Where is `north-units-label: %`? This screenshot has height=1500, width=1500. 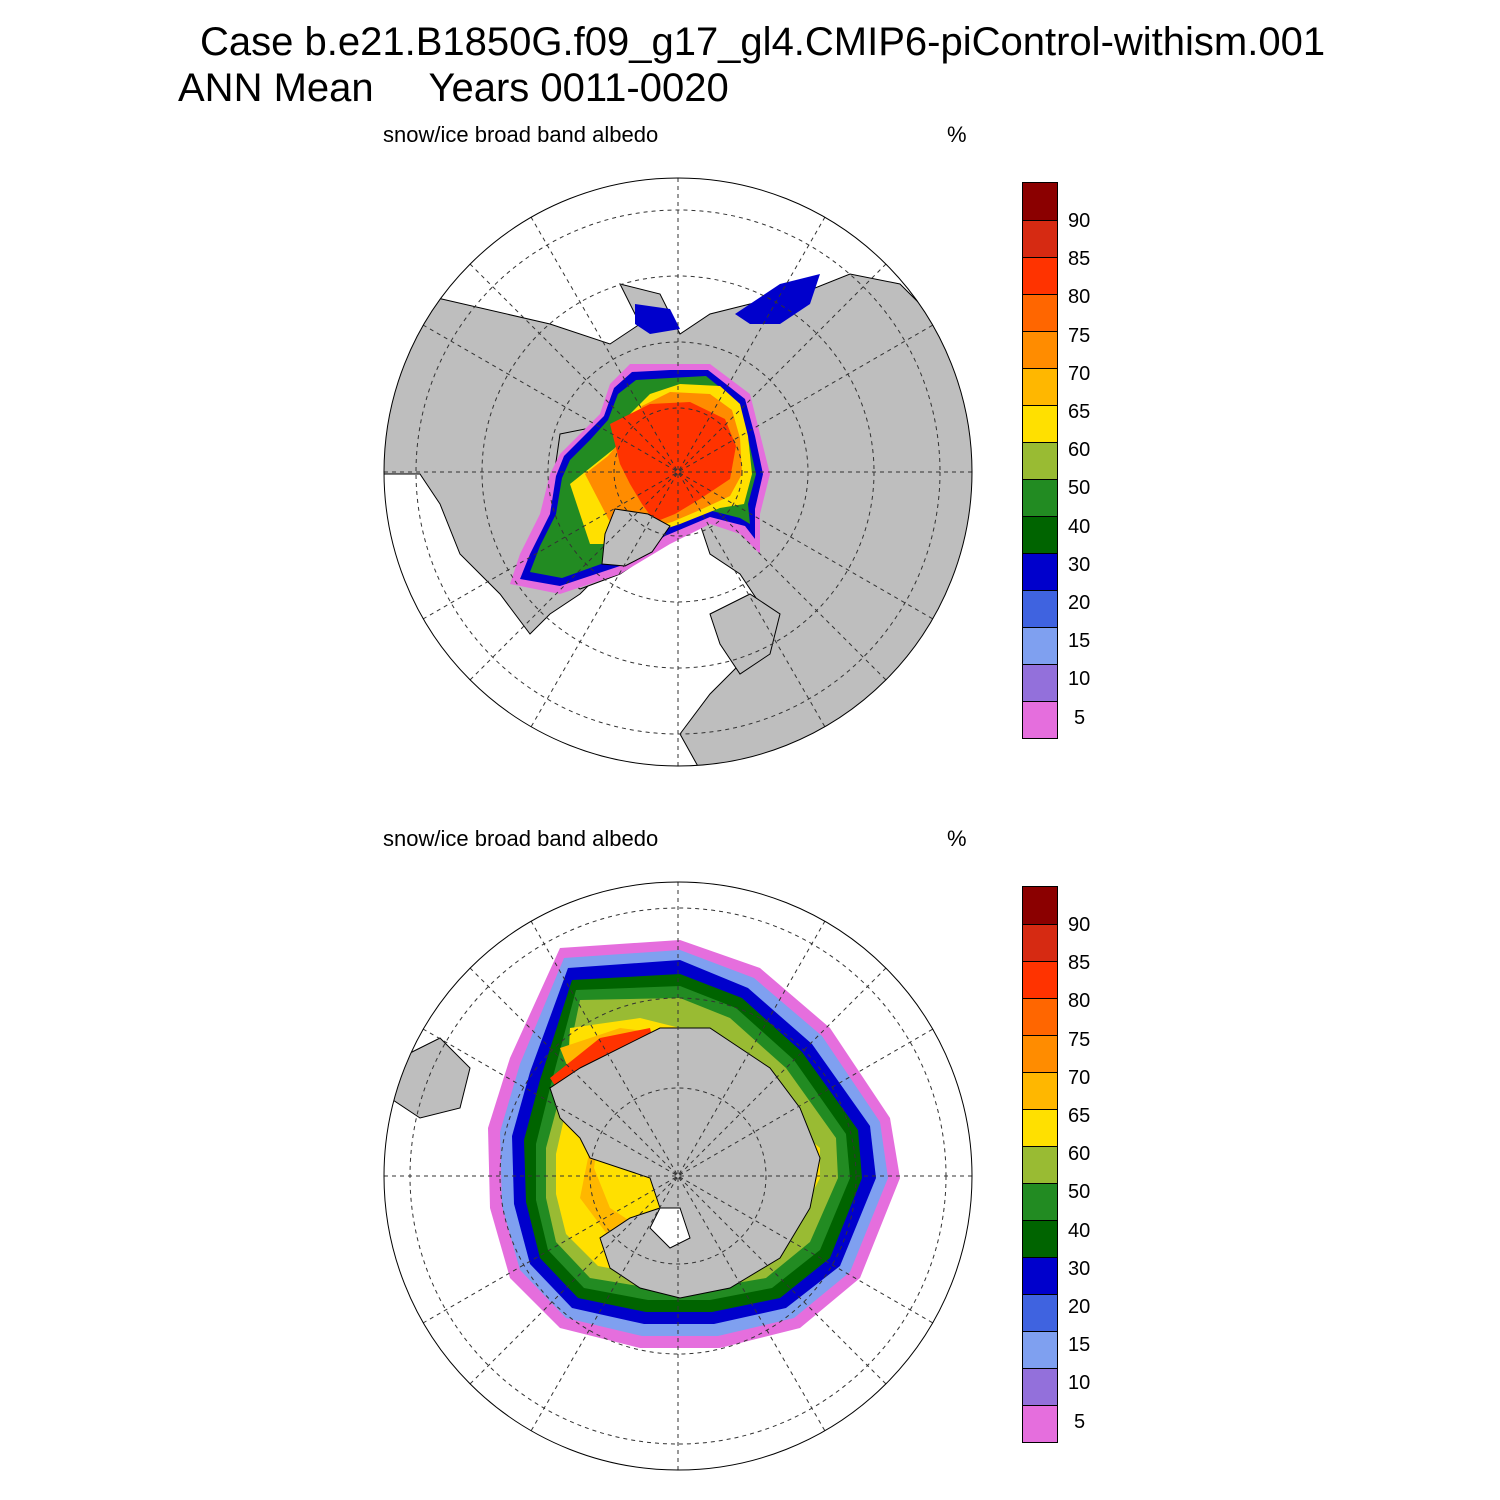
north-units-label: % is located at coordinates (957, 134).